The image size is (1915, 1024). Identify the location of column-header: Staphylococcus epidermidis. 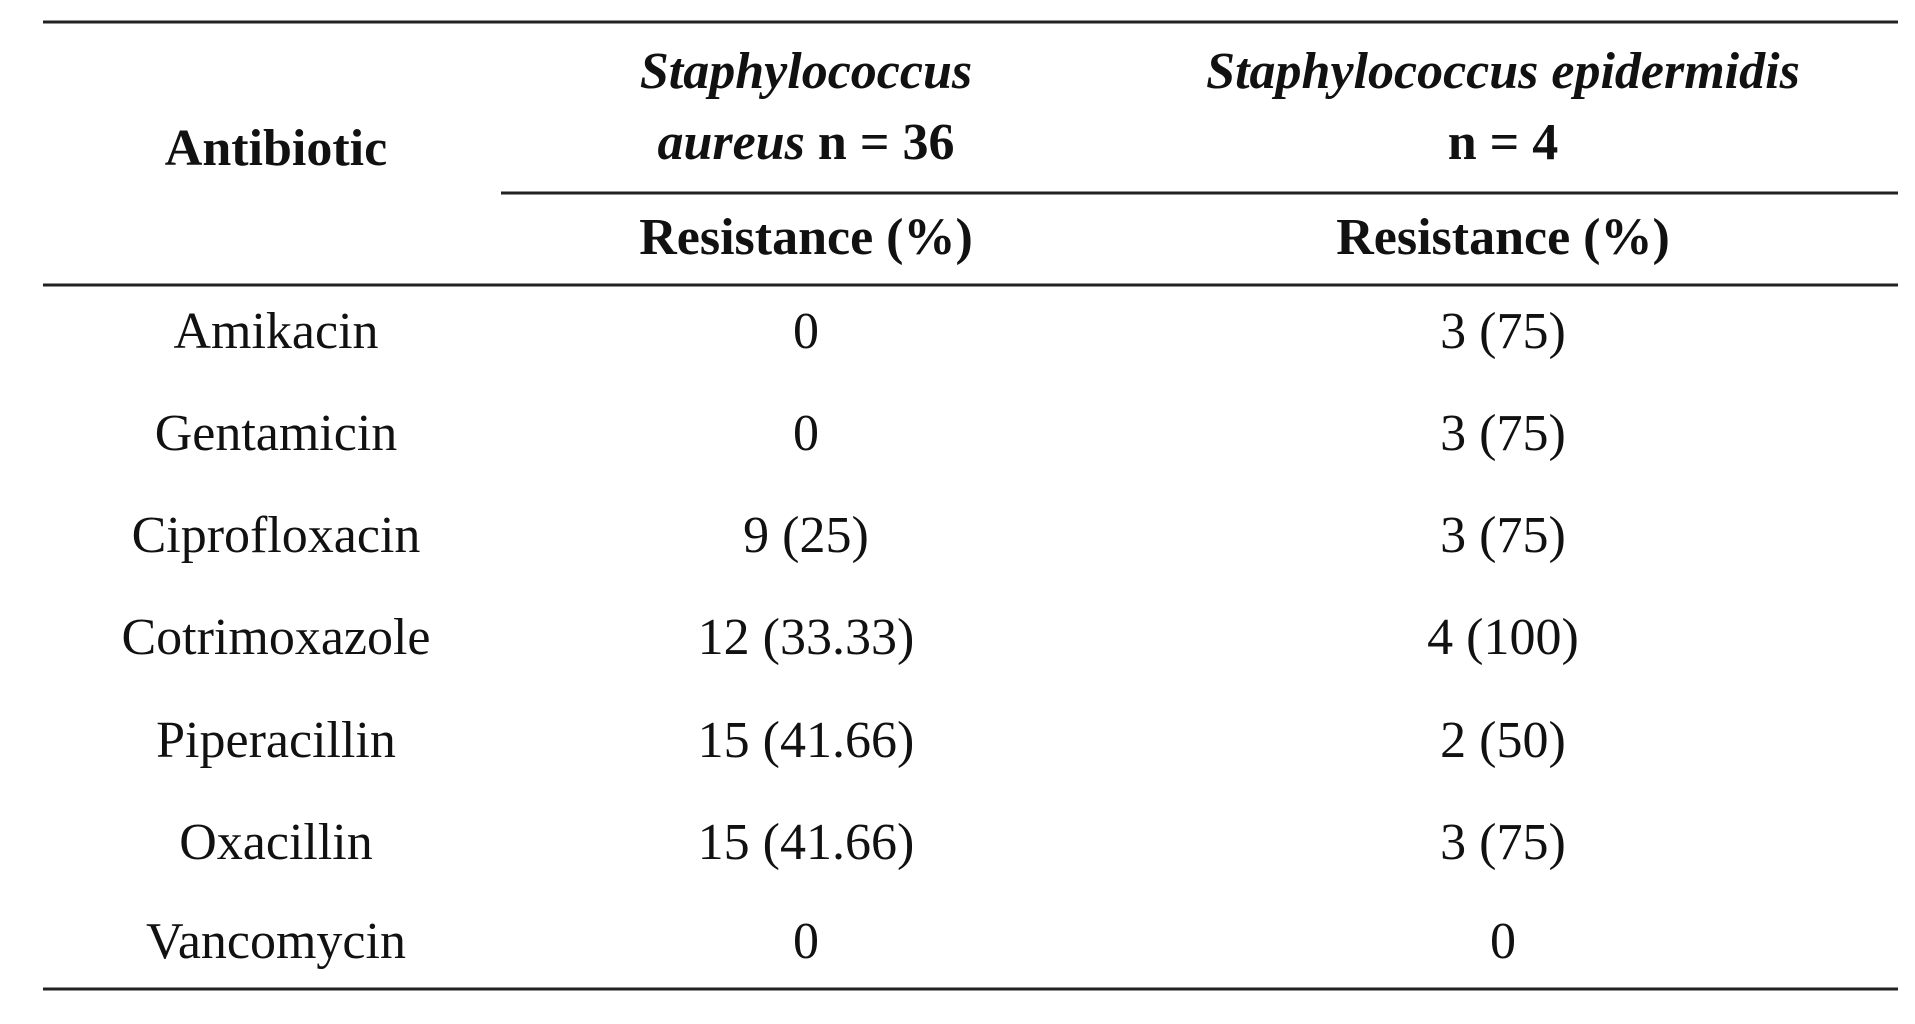
(1503, 71).